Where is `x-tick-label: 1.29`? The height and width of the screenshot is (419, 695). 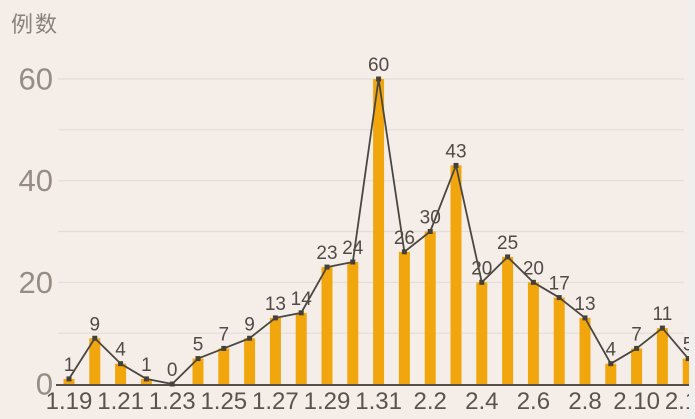 x-tick-label: 1.29 is located at coordinates (327, 401).